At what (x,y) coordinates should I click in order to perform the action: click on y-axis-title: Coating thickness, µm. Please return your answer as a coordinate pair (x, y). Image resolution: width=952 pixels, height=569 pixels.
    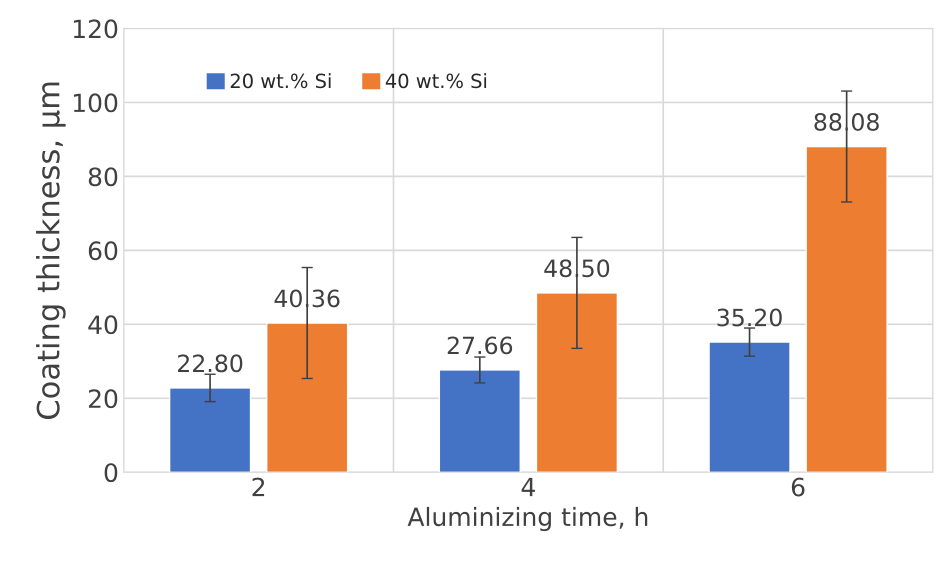
    Looking at the image, I should click on (51, 250).